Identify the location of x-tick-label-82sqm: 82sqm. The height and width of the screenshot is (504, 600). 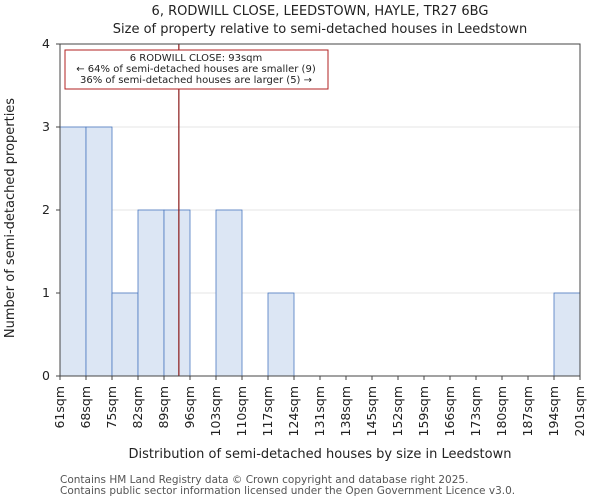
(137, 407).